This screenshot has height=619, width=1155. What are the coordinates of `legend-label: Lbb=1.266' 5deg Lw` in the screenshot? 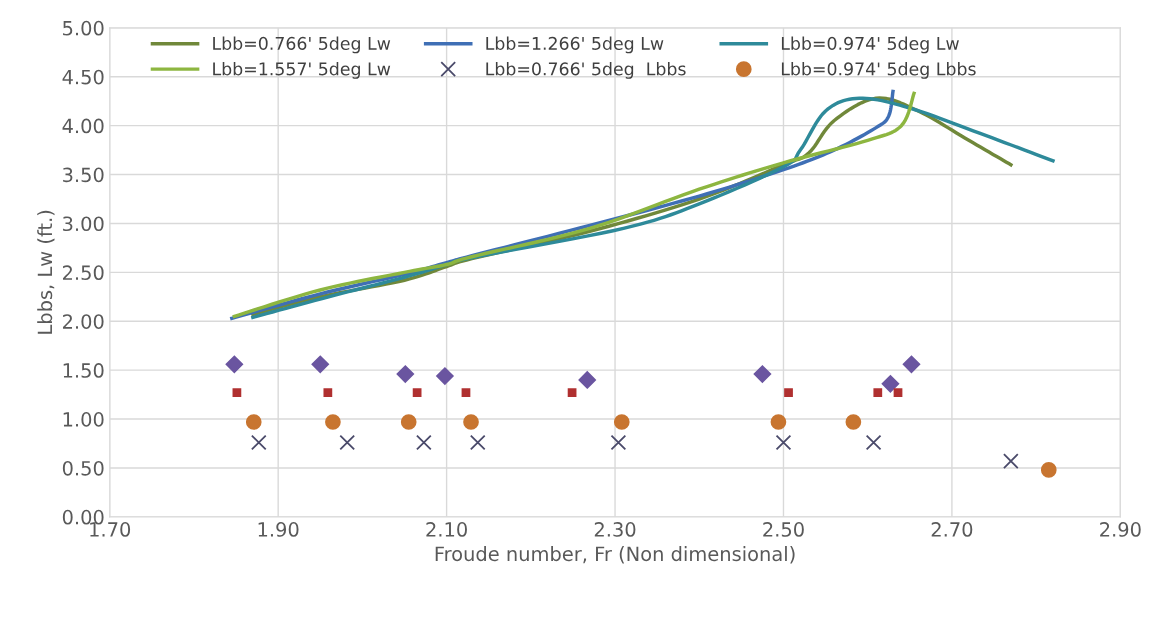 It's located at (575, 45).